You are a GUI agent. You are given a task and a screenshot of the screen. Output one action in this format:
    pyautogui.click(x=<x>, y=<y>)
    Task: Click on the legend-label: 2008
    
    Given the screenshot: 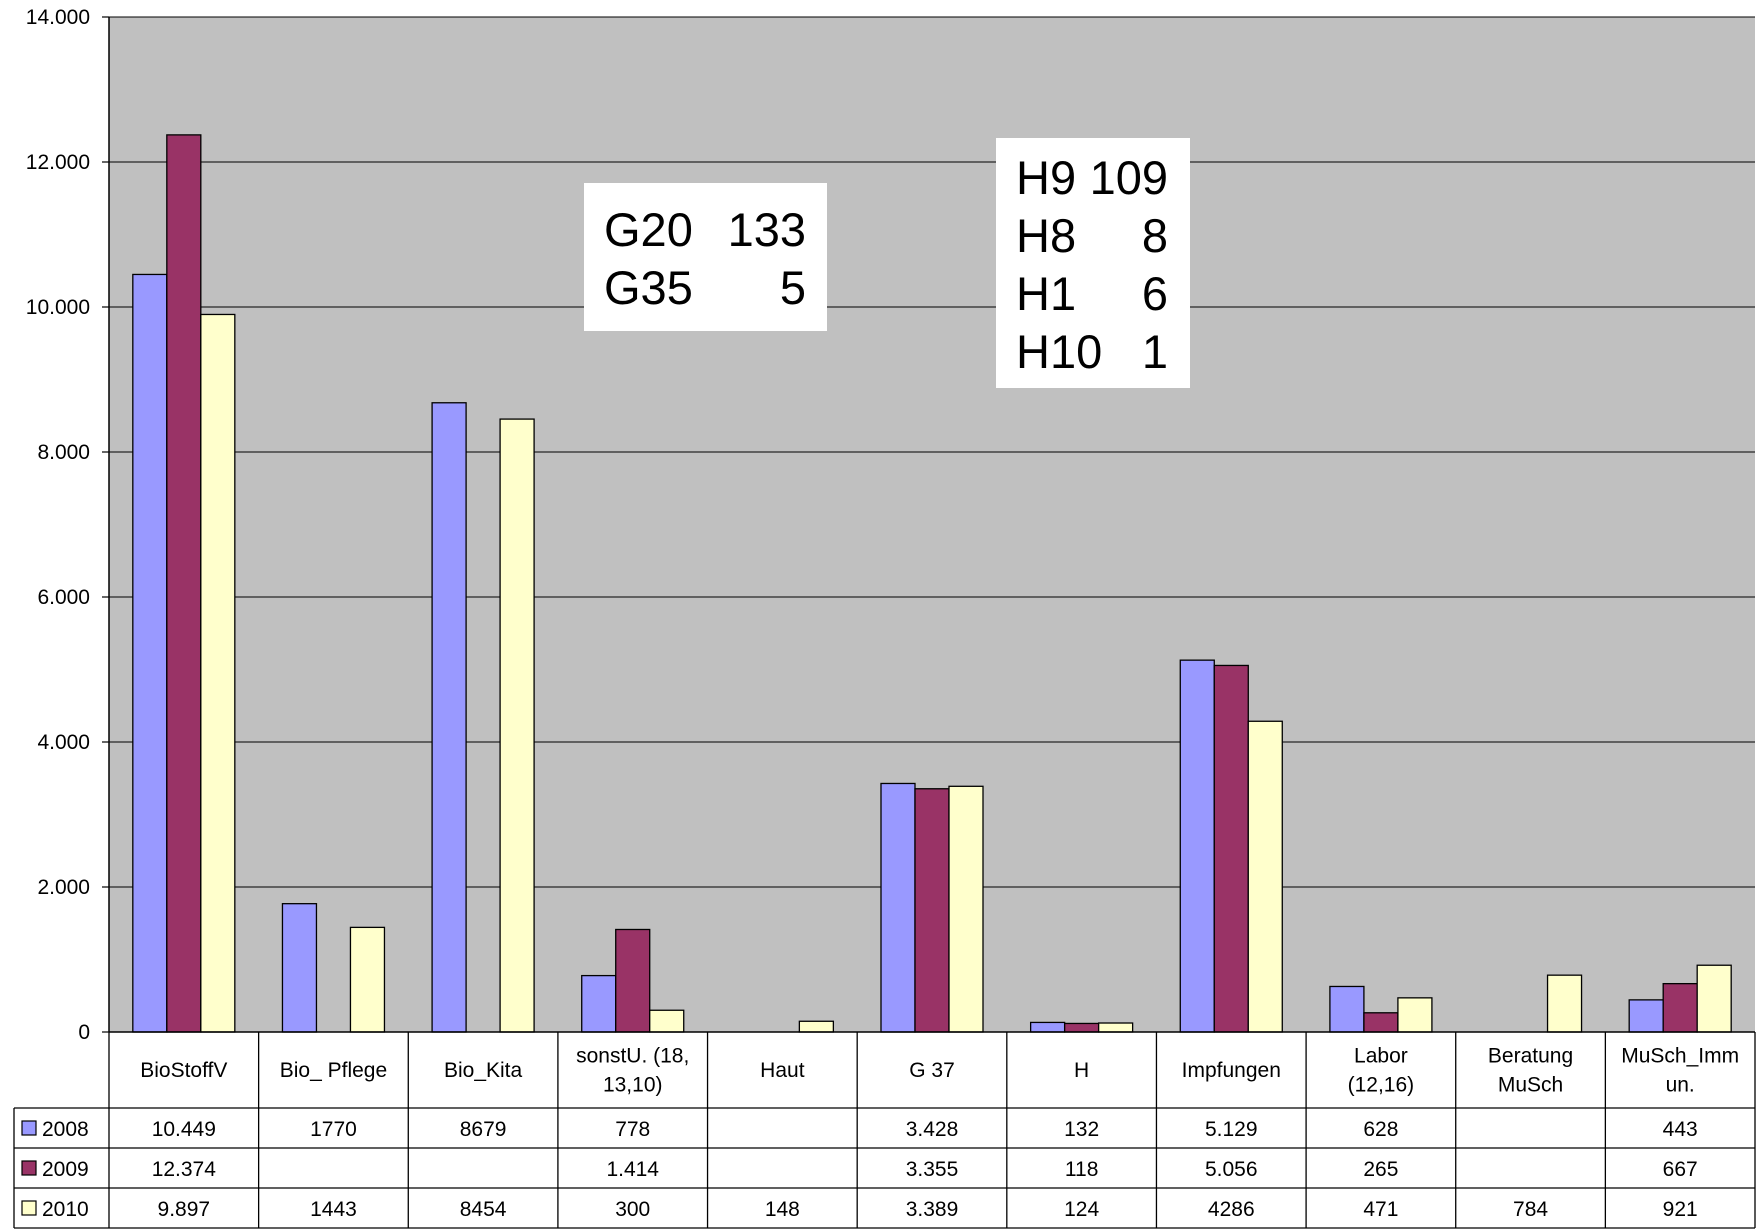 What is the action you would take?
    pyautogui.click(x=65, y=1129)
    